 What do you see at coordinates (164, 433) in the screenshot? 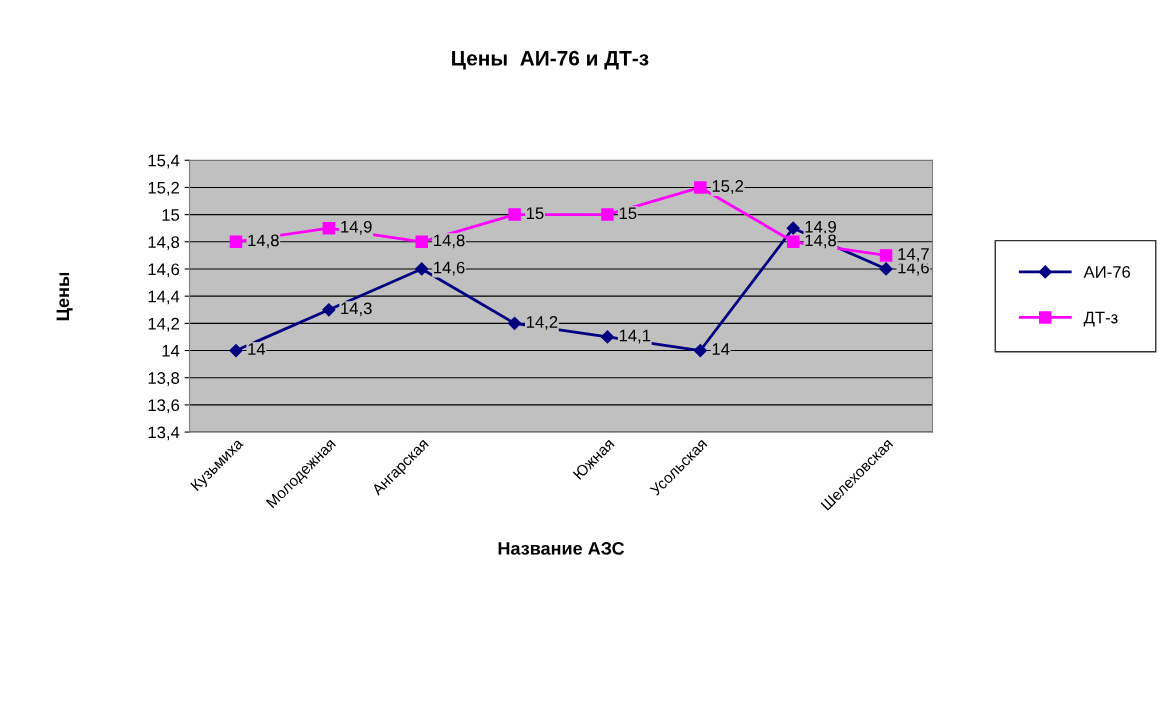
I see `y-tick-label: 13,4` at bounding box center [164, 433].